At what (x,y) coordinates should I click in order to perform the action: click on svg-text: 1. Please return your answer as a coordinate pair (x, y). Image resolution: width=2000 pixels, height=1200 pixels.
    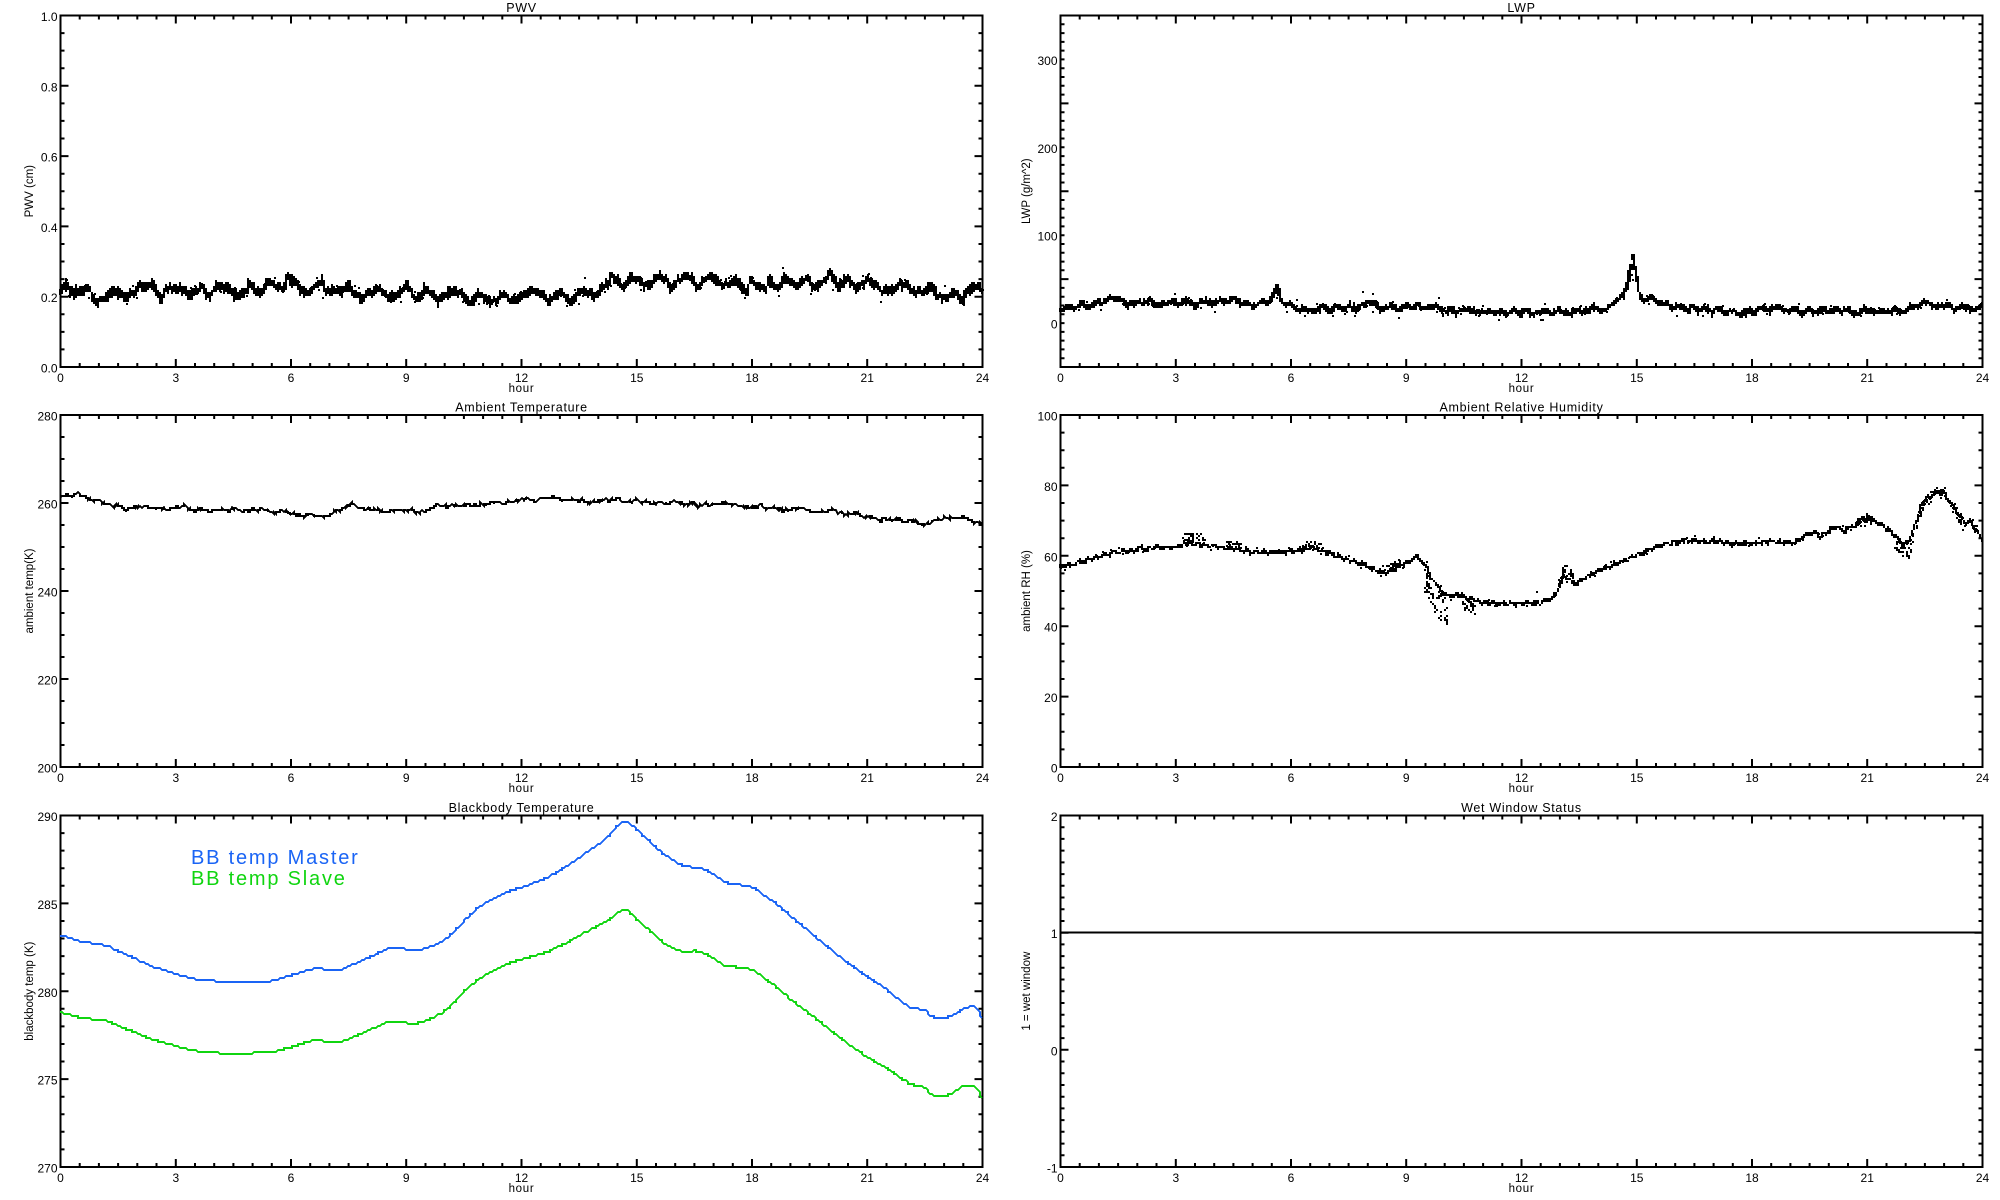
    Looking at the image, I should click on (1054, 934).